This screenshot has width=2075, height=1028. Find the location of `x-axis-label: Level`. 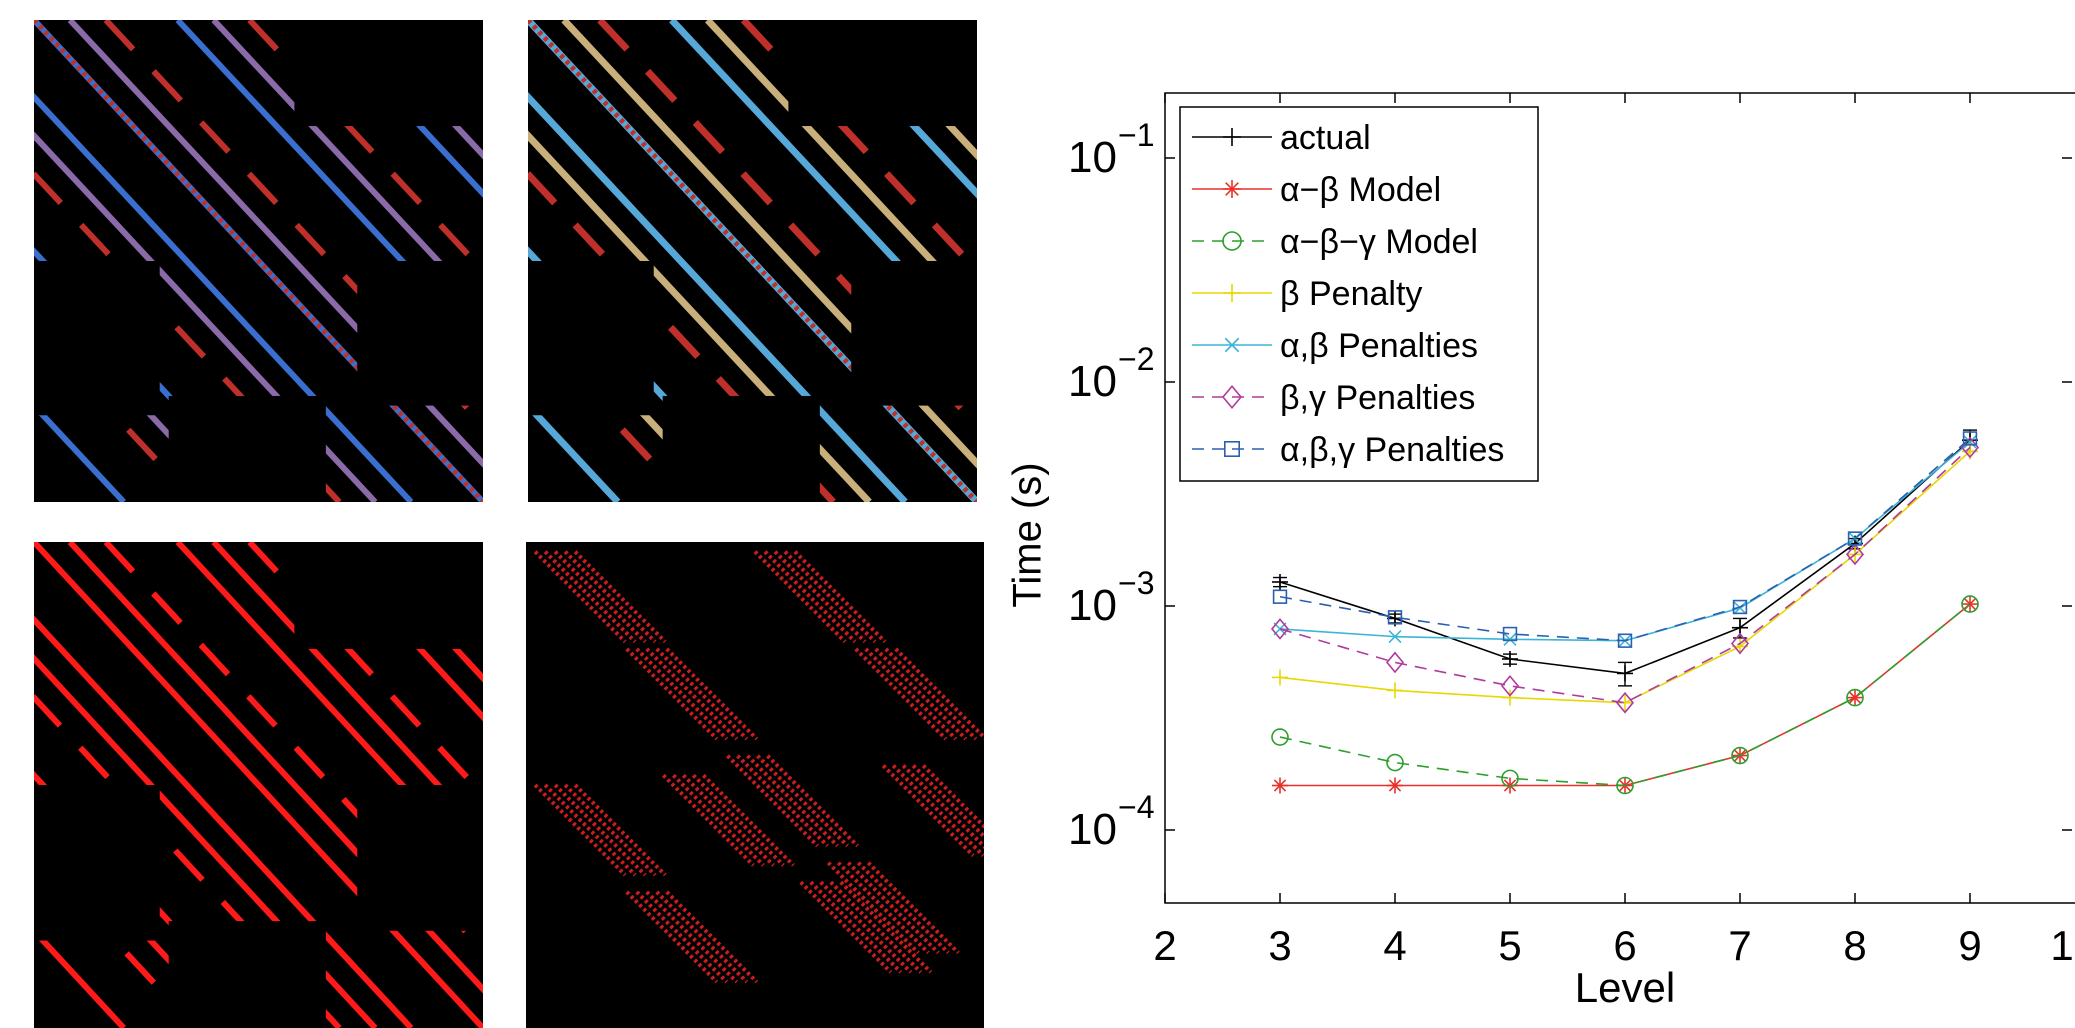

x-axis-label: Level is located at coordinates (1625, 987).